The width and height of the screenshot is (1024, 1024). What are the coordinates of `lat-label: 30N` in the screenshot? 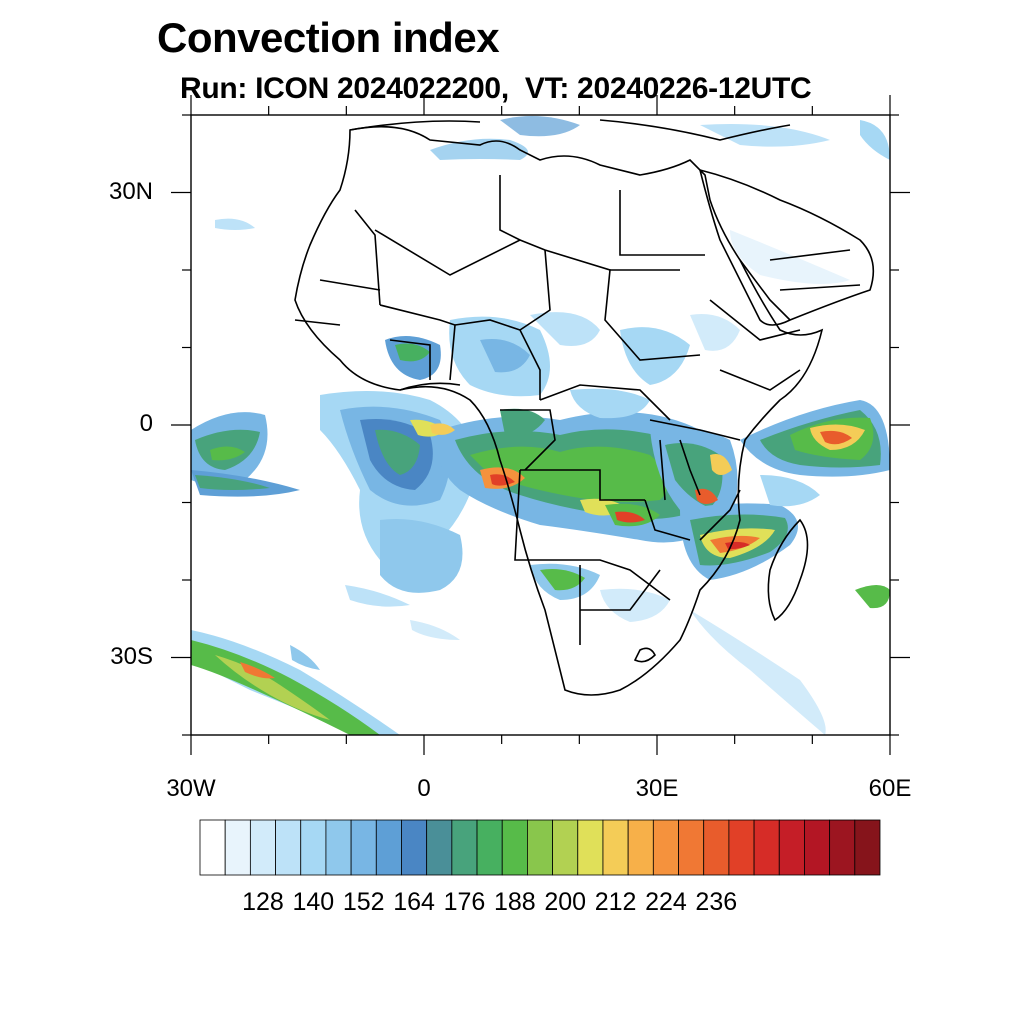 It's located at (130, 191).